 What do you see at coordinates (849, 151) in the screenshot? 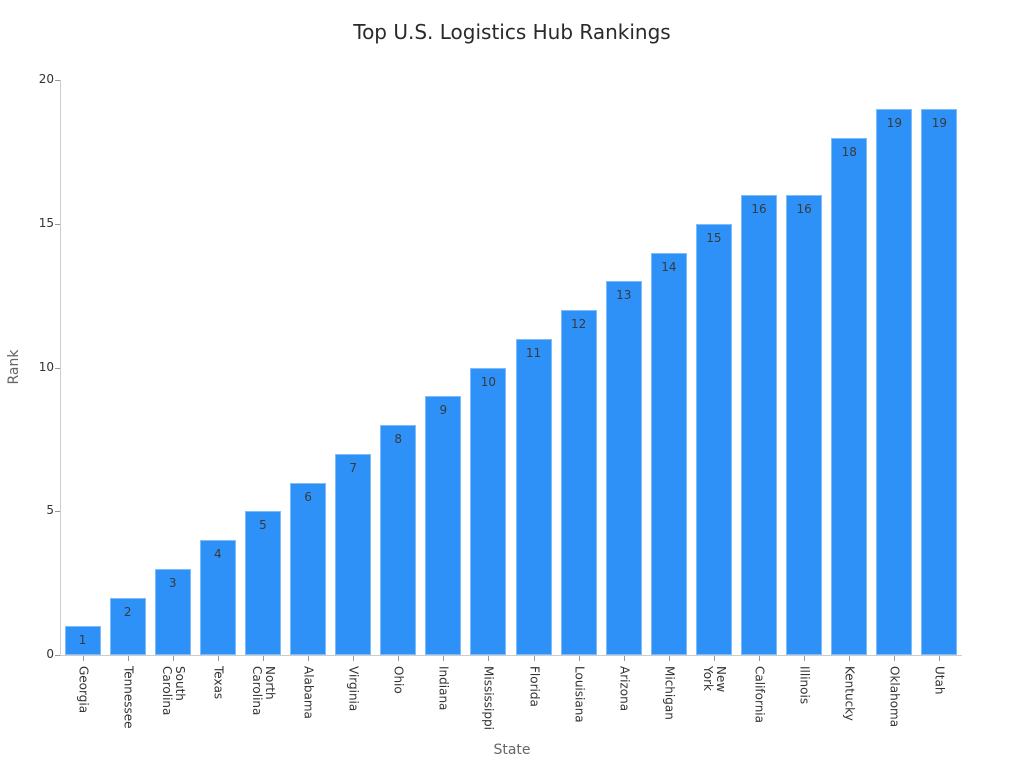
I see `bar-value-label: 18` at bounding box center [849, 151].